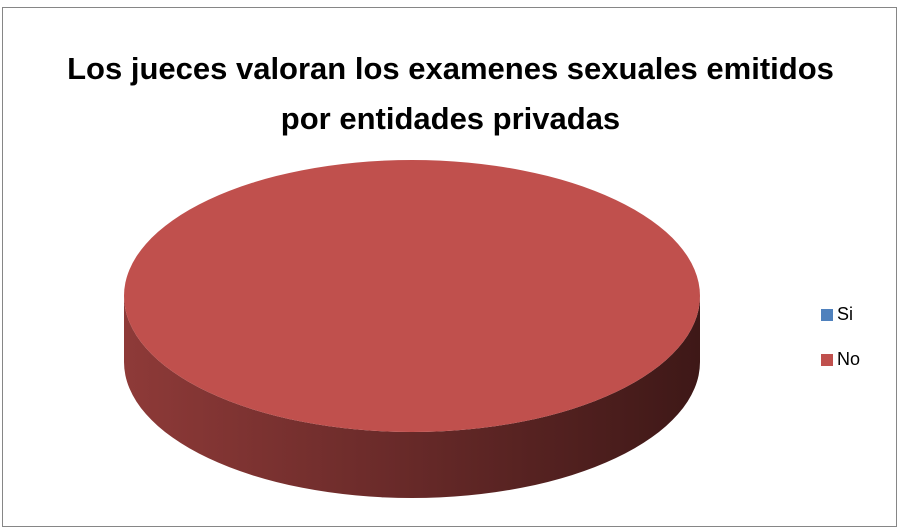 The width and height of the screenshot is (900, 529). I want to click on legend-item-no: No, so click(840, 359).